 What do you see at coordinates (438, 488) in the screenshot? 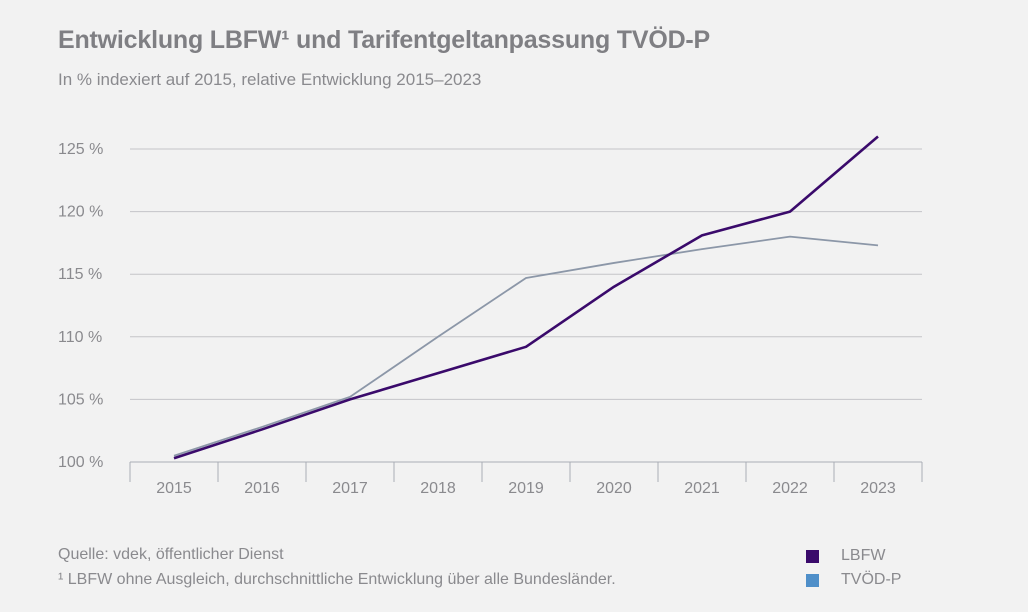
I see `x-tick-label: 2018` at bounding box center [438, 488].